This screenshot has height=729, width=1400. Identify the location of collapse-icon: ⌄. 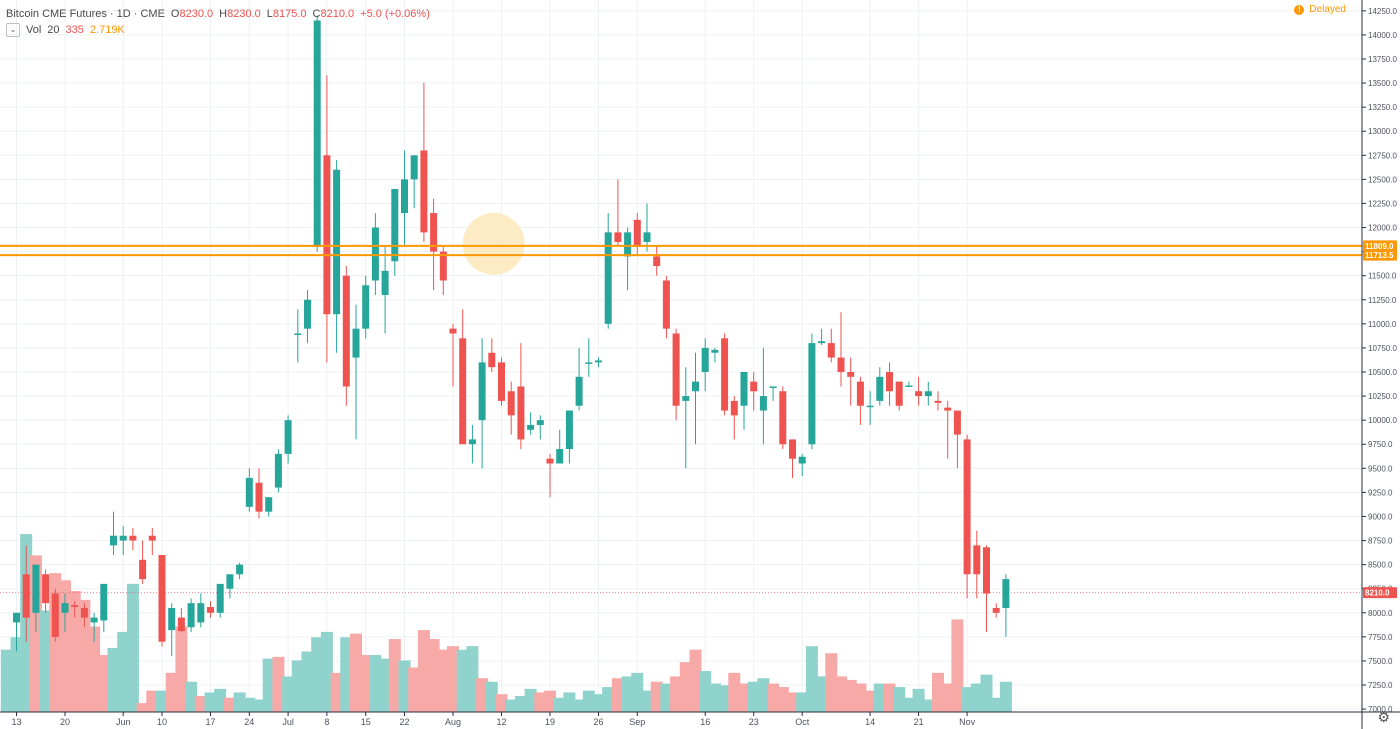
(13, 30).